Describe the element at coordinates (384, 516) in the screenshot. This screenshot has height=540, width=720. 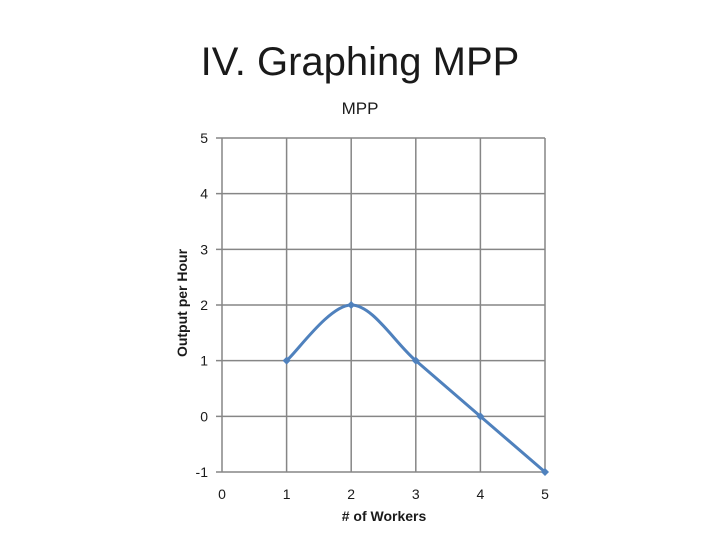
I see `x-axis-label: # of Workers` at that location.